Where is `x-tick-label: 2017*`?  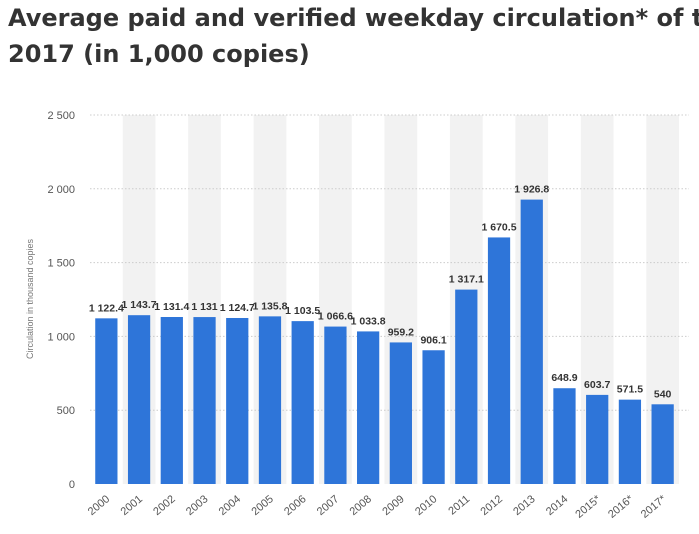 x-tick-label: 2017* is located at coordinates (654, 507).